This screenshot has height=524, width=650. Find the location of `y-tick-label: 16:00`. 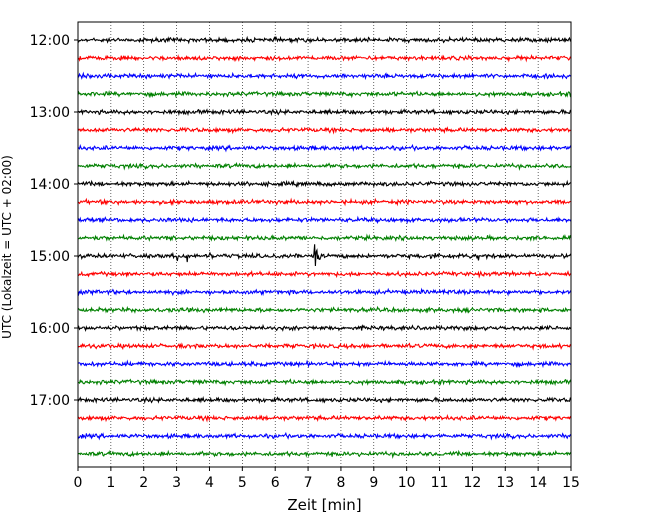

y-tick-label: 16:00 is located at coordinates (50, 329).